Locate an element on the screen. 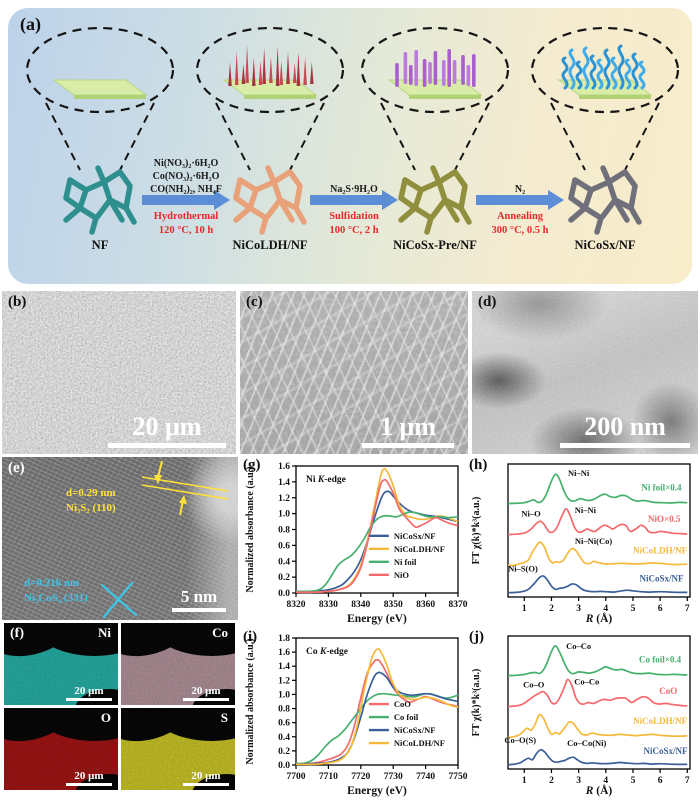  svg-text: NiO is located at coordinates (402, 575).